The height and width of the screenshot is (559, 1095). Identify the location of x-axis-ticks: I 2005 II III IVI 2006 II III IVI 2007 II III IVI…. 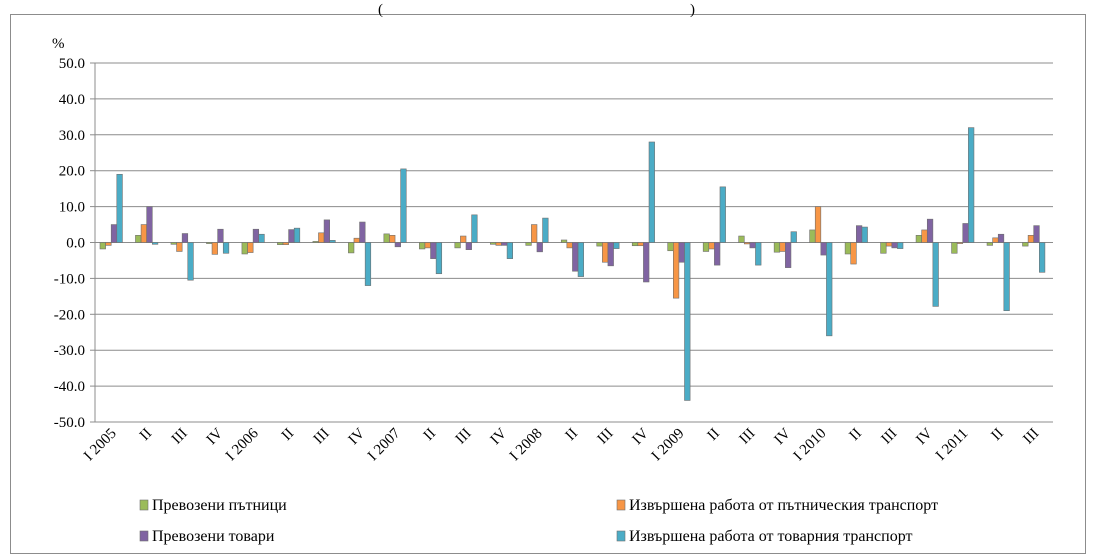
(561, 444).